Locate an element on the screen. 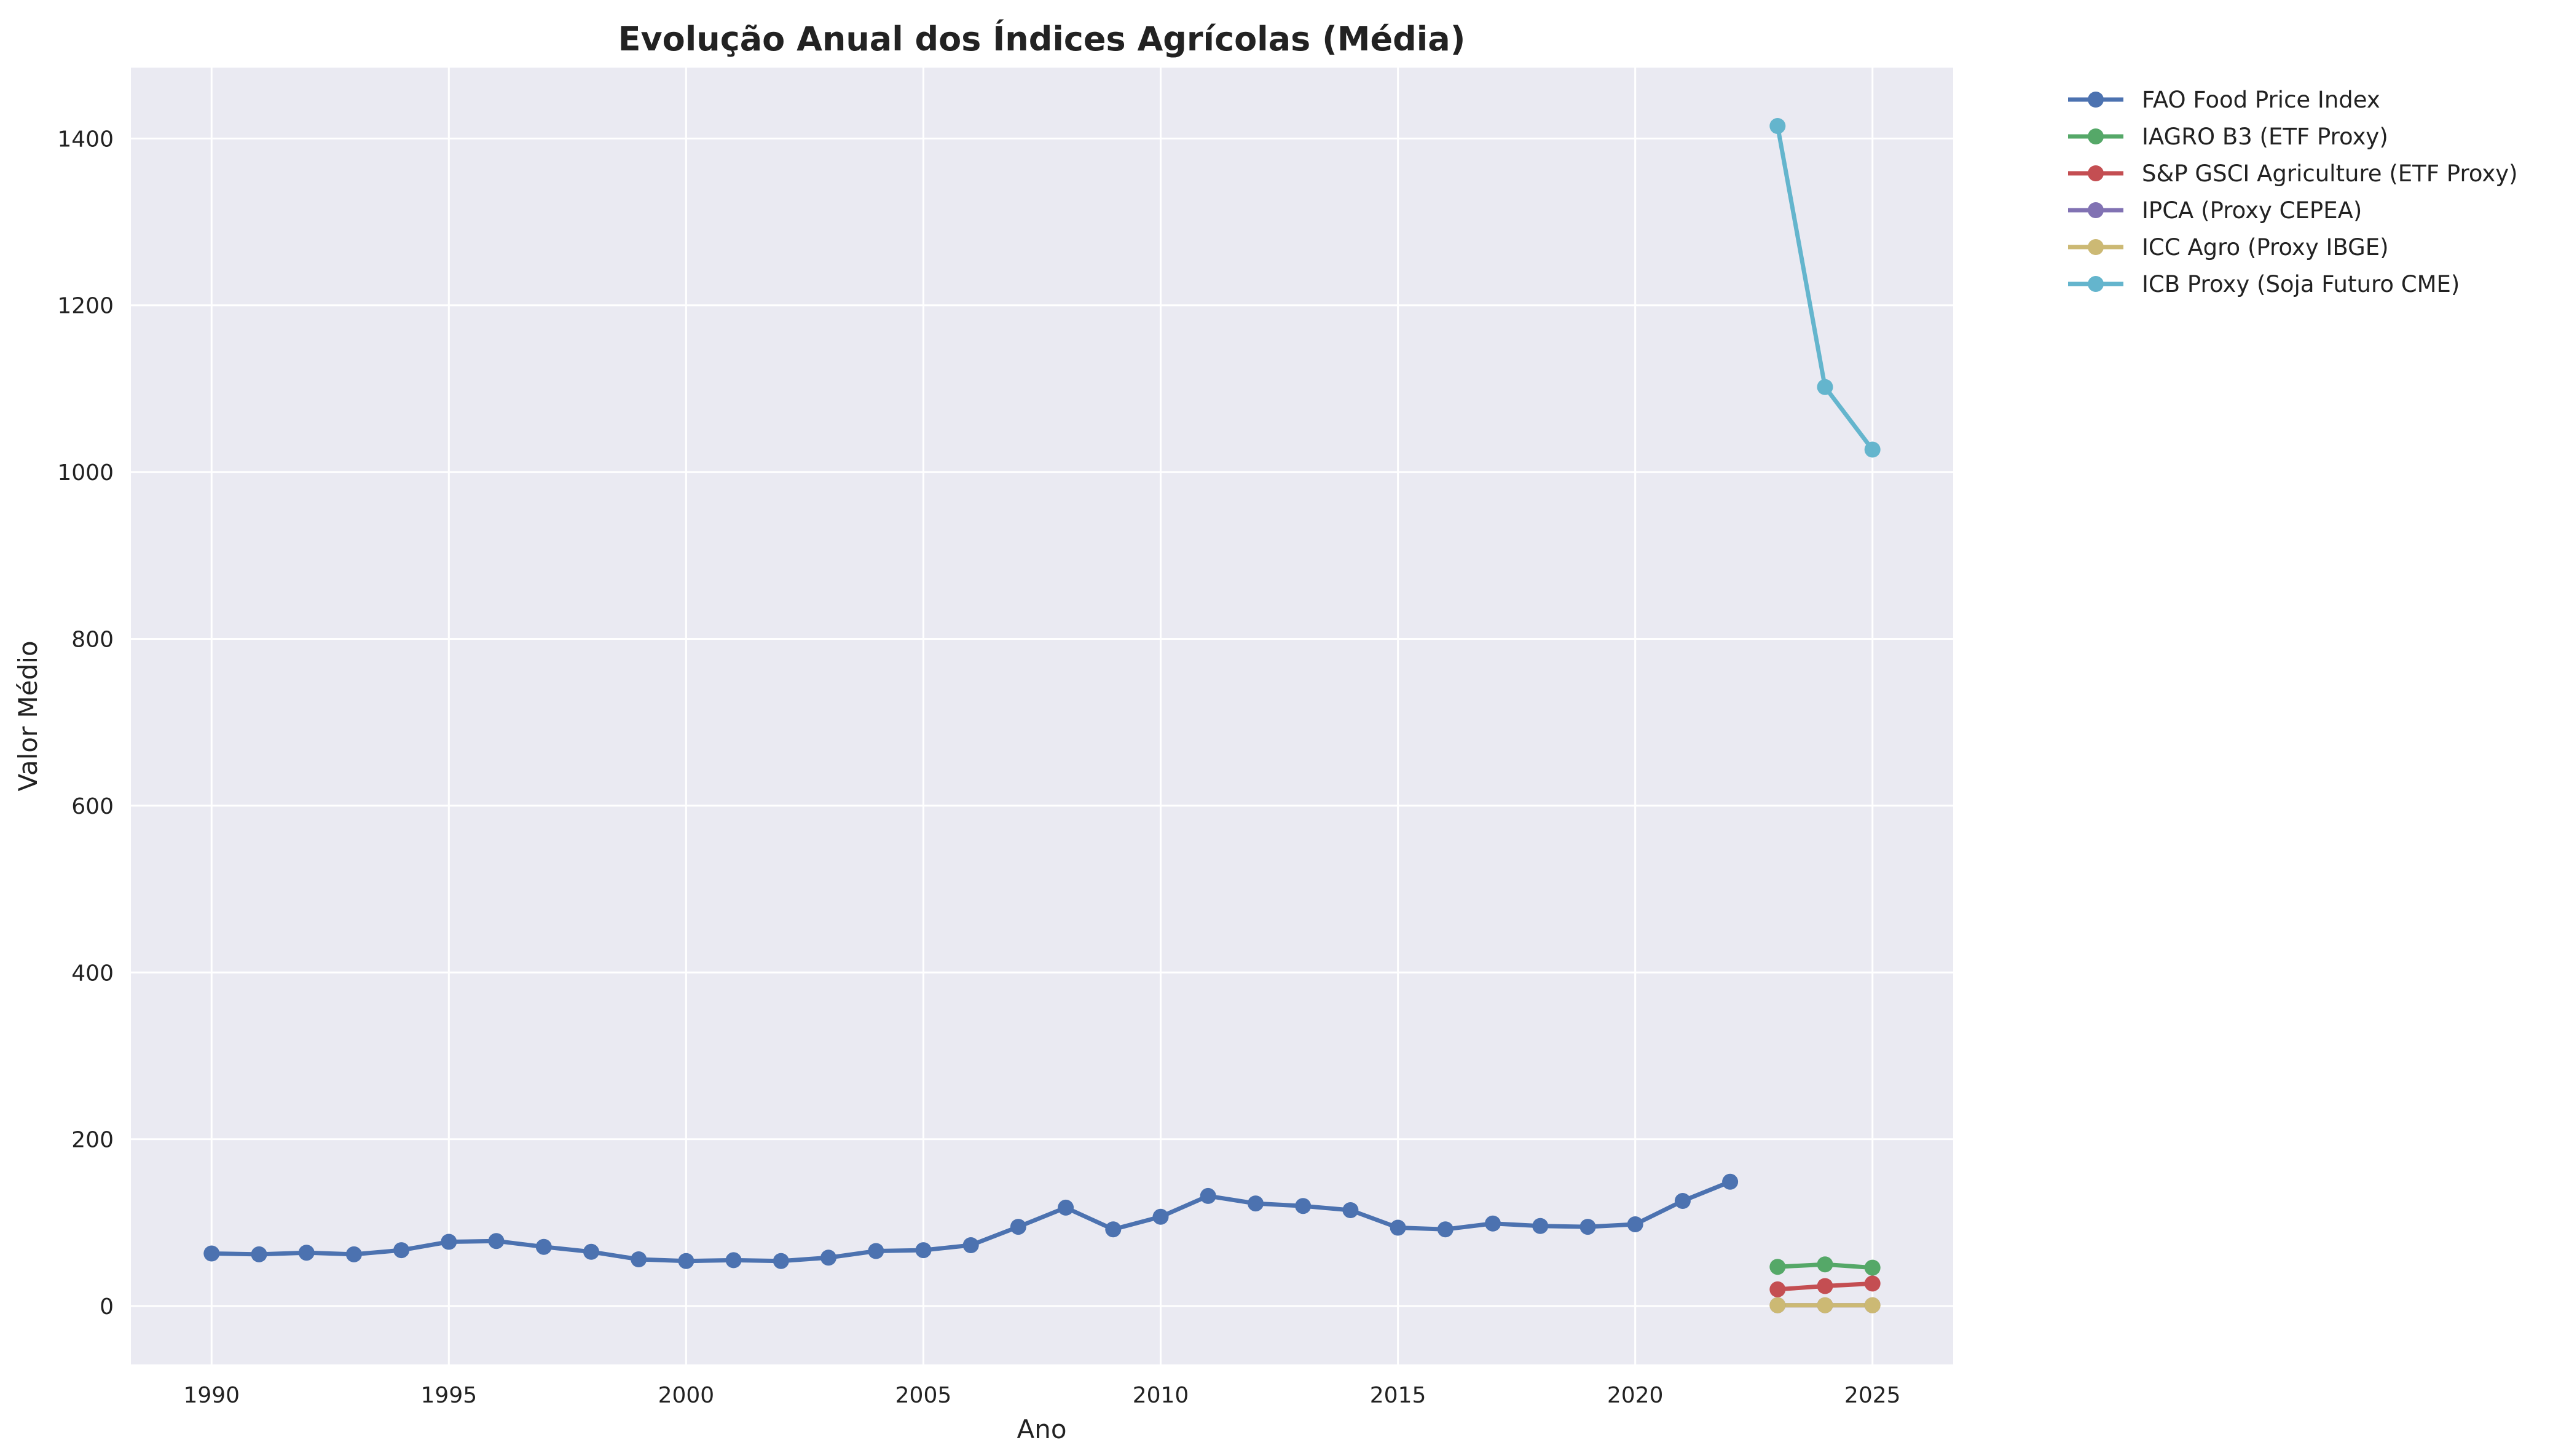 This screenshot has height=1456, width=2553. legend-entry-s-p-gsci-agriculture-etf-proxy: S&P GSCI Agriculture (ETF Proxy) is located at coordinates (2293, 173).